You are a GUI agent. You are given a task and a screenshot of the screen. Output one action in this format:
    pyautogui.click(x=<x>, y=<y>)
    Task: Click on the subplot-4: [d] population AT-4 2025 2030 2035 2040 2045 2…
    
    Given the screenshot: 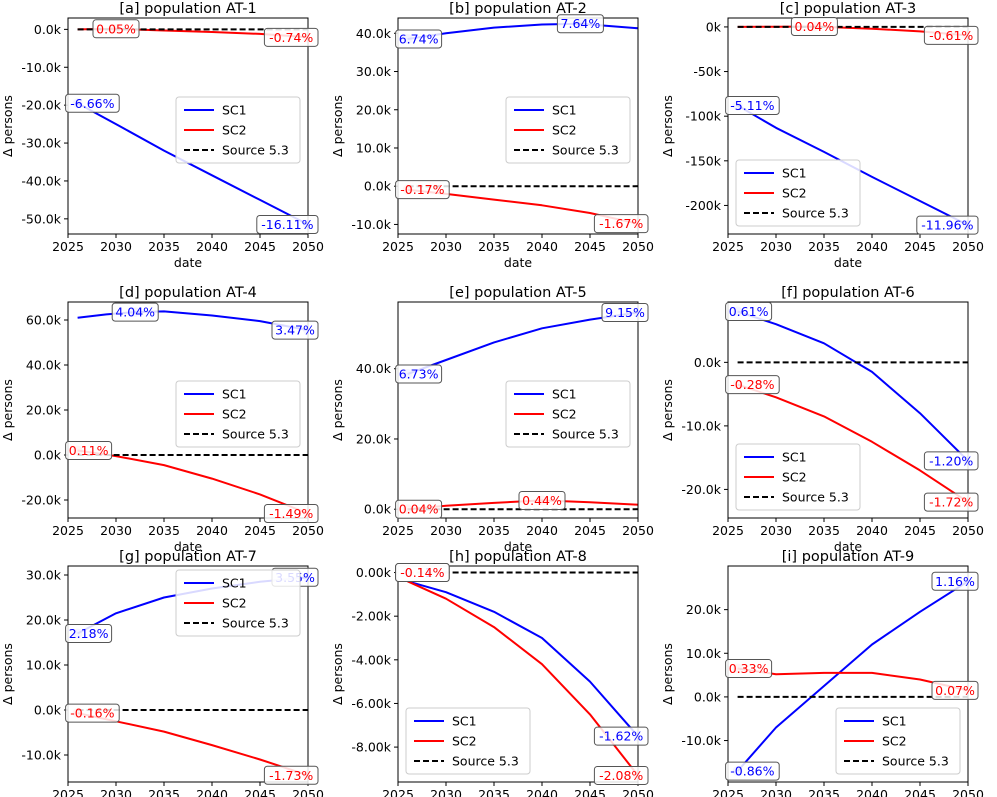 What is the action you would take?
    pyautogui.click(x=162, y=419)
    